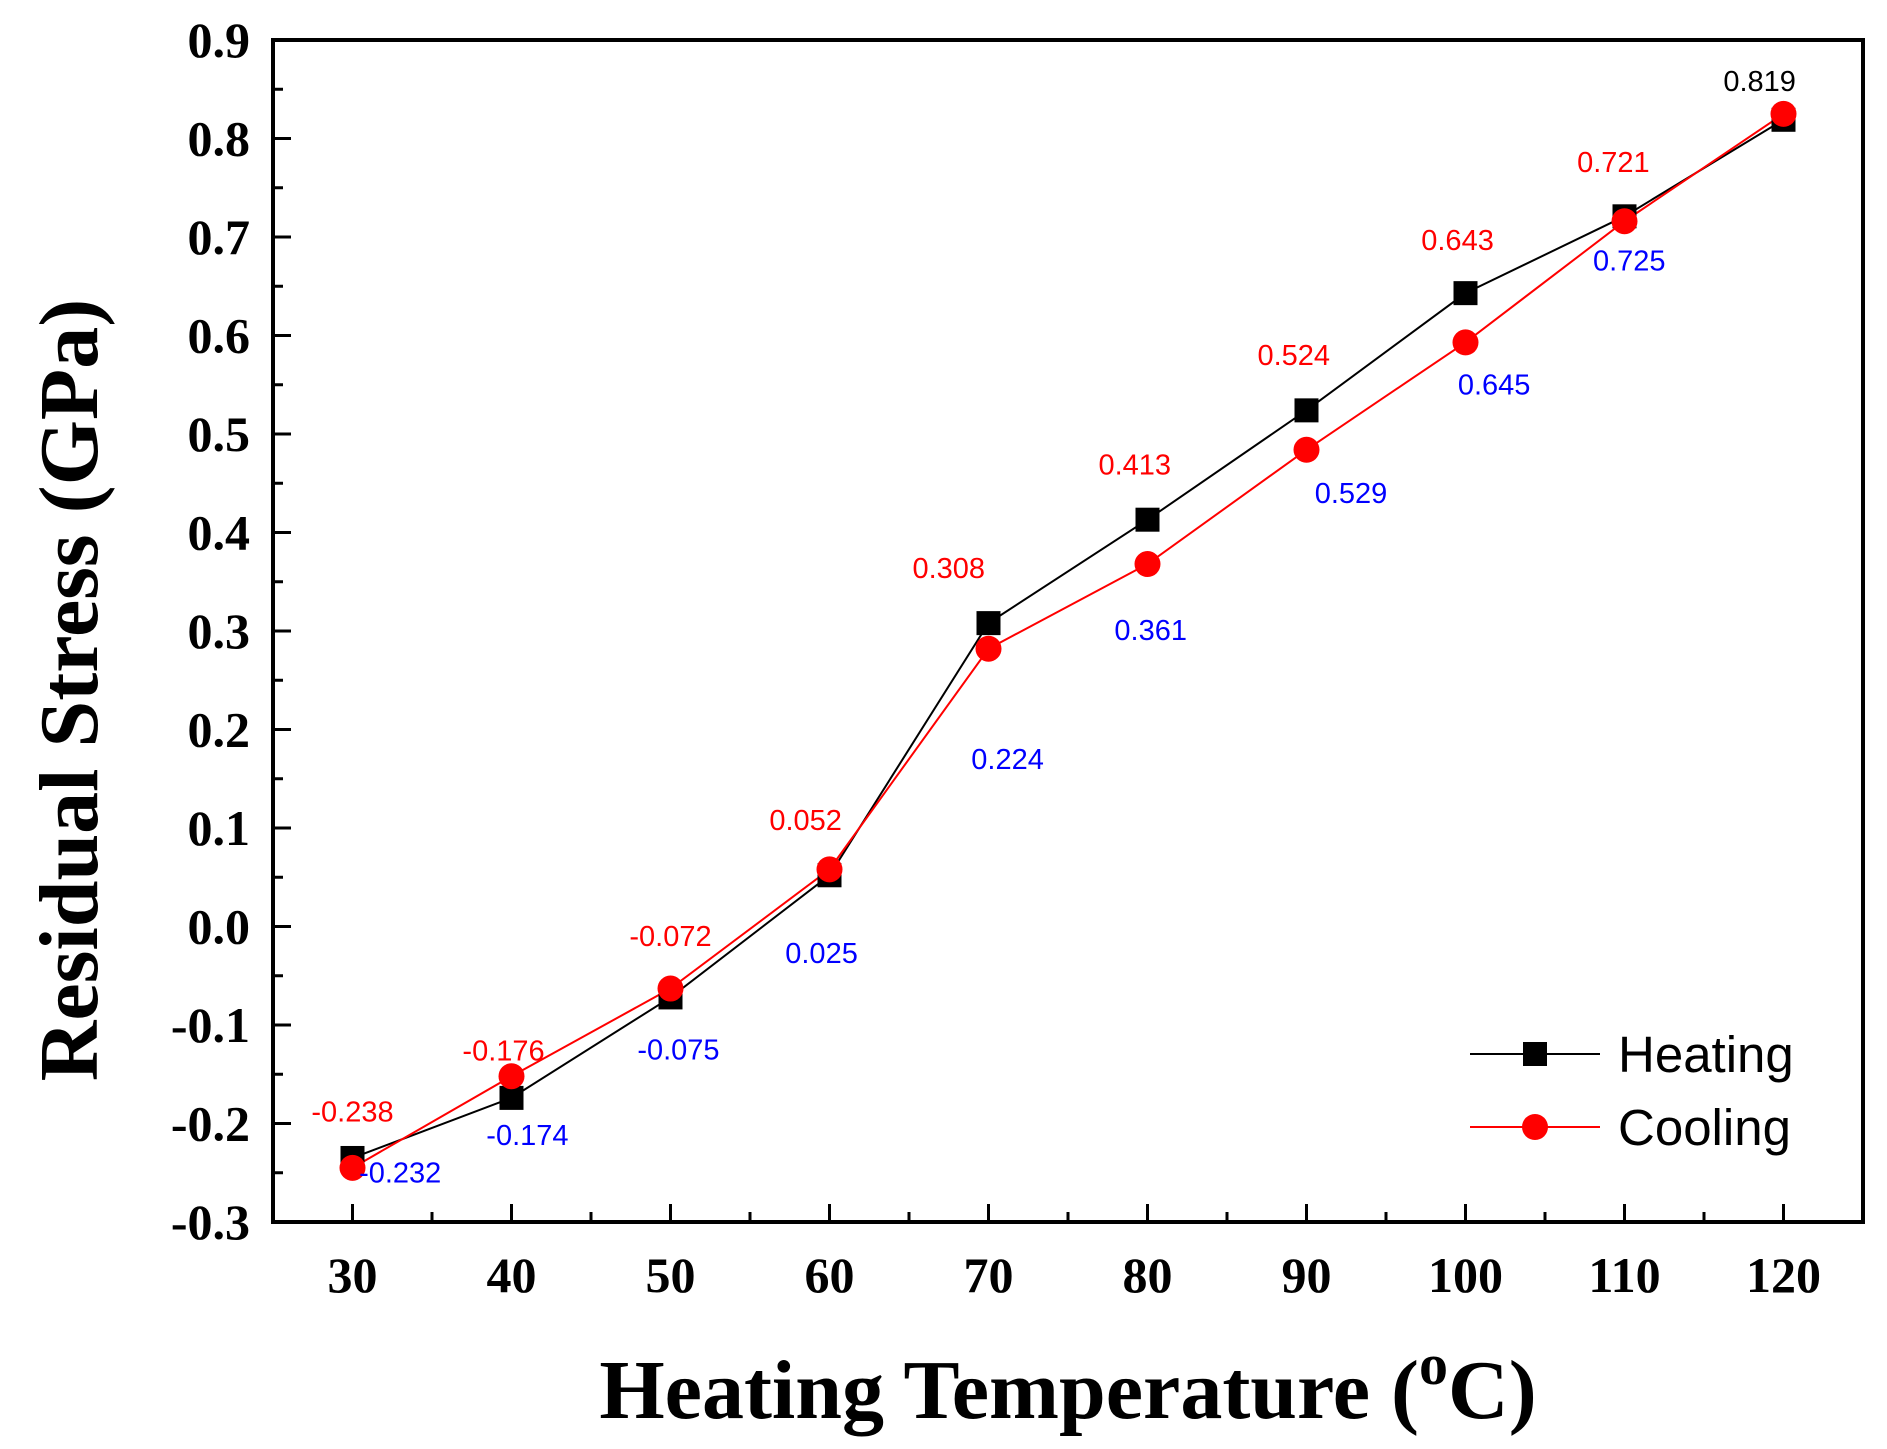 The height and width of the screenshot is (1449, 1887). I want to click on x-axis-title-superscript: o, so click(1433, 1364).